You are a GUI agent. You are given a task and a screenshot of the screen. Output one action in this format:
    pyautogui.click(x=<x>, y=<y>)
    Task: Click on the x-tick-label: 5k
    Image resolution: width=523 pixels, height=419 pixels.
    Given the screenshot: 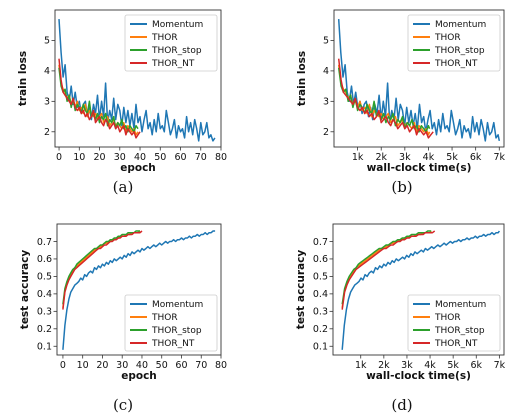 What is the action you would take?
    pyautogui.click(x=452, y=157)
    